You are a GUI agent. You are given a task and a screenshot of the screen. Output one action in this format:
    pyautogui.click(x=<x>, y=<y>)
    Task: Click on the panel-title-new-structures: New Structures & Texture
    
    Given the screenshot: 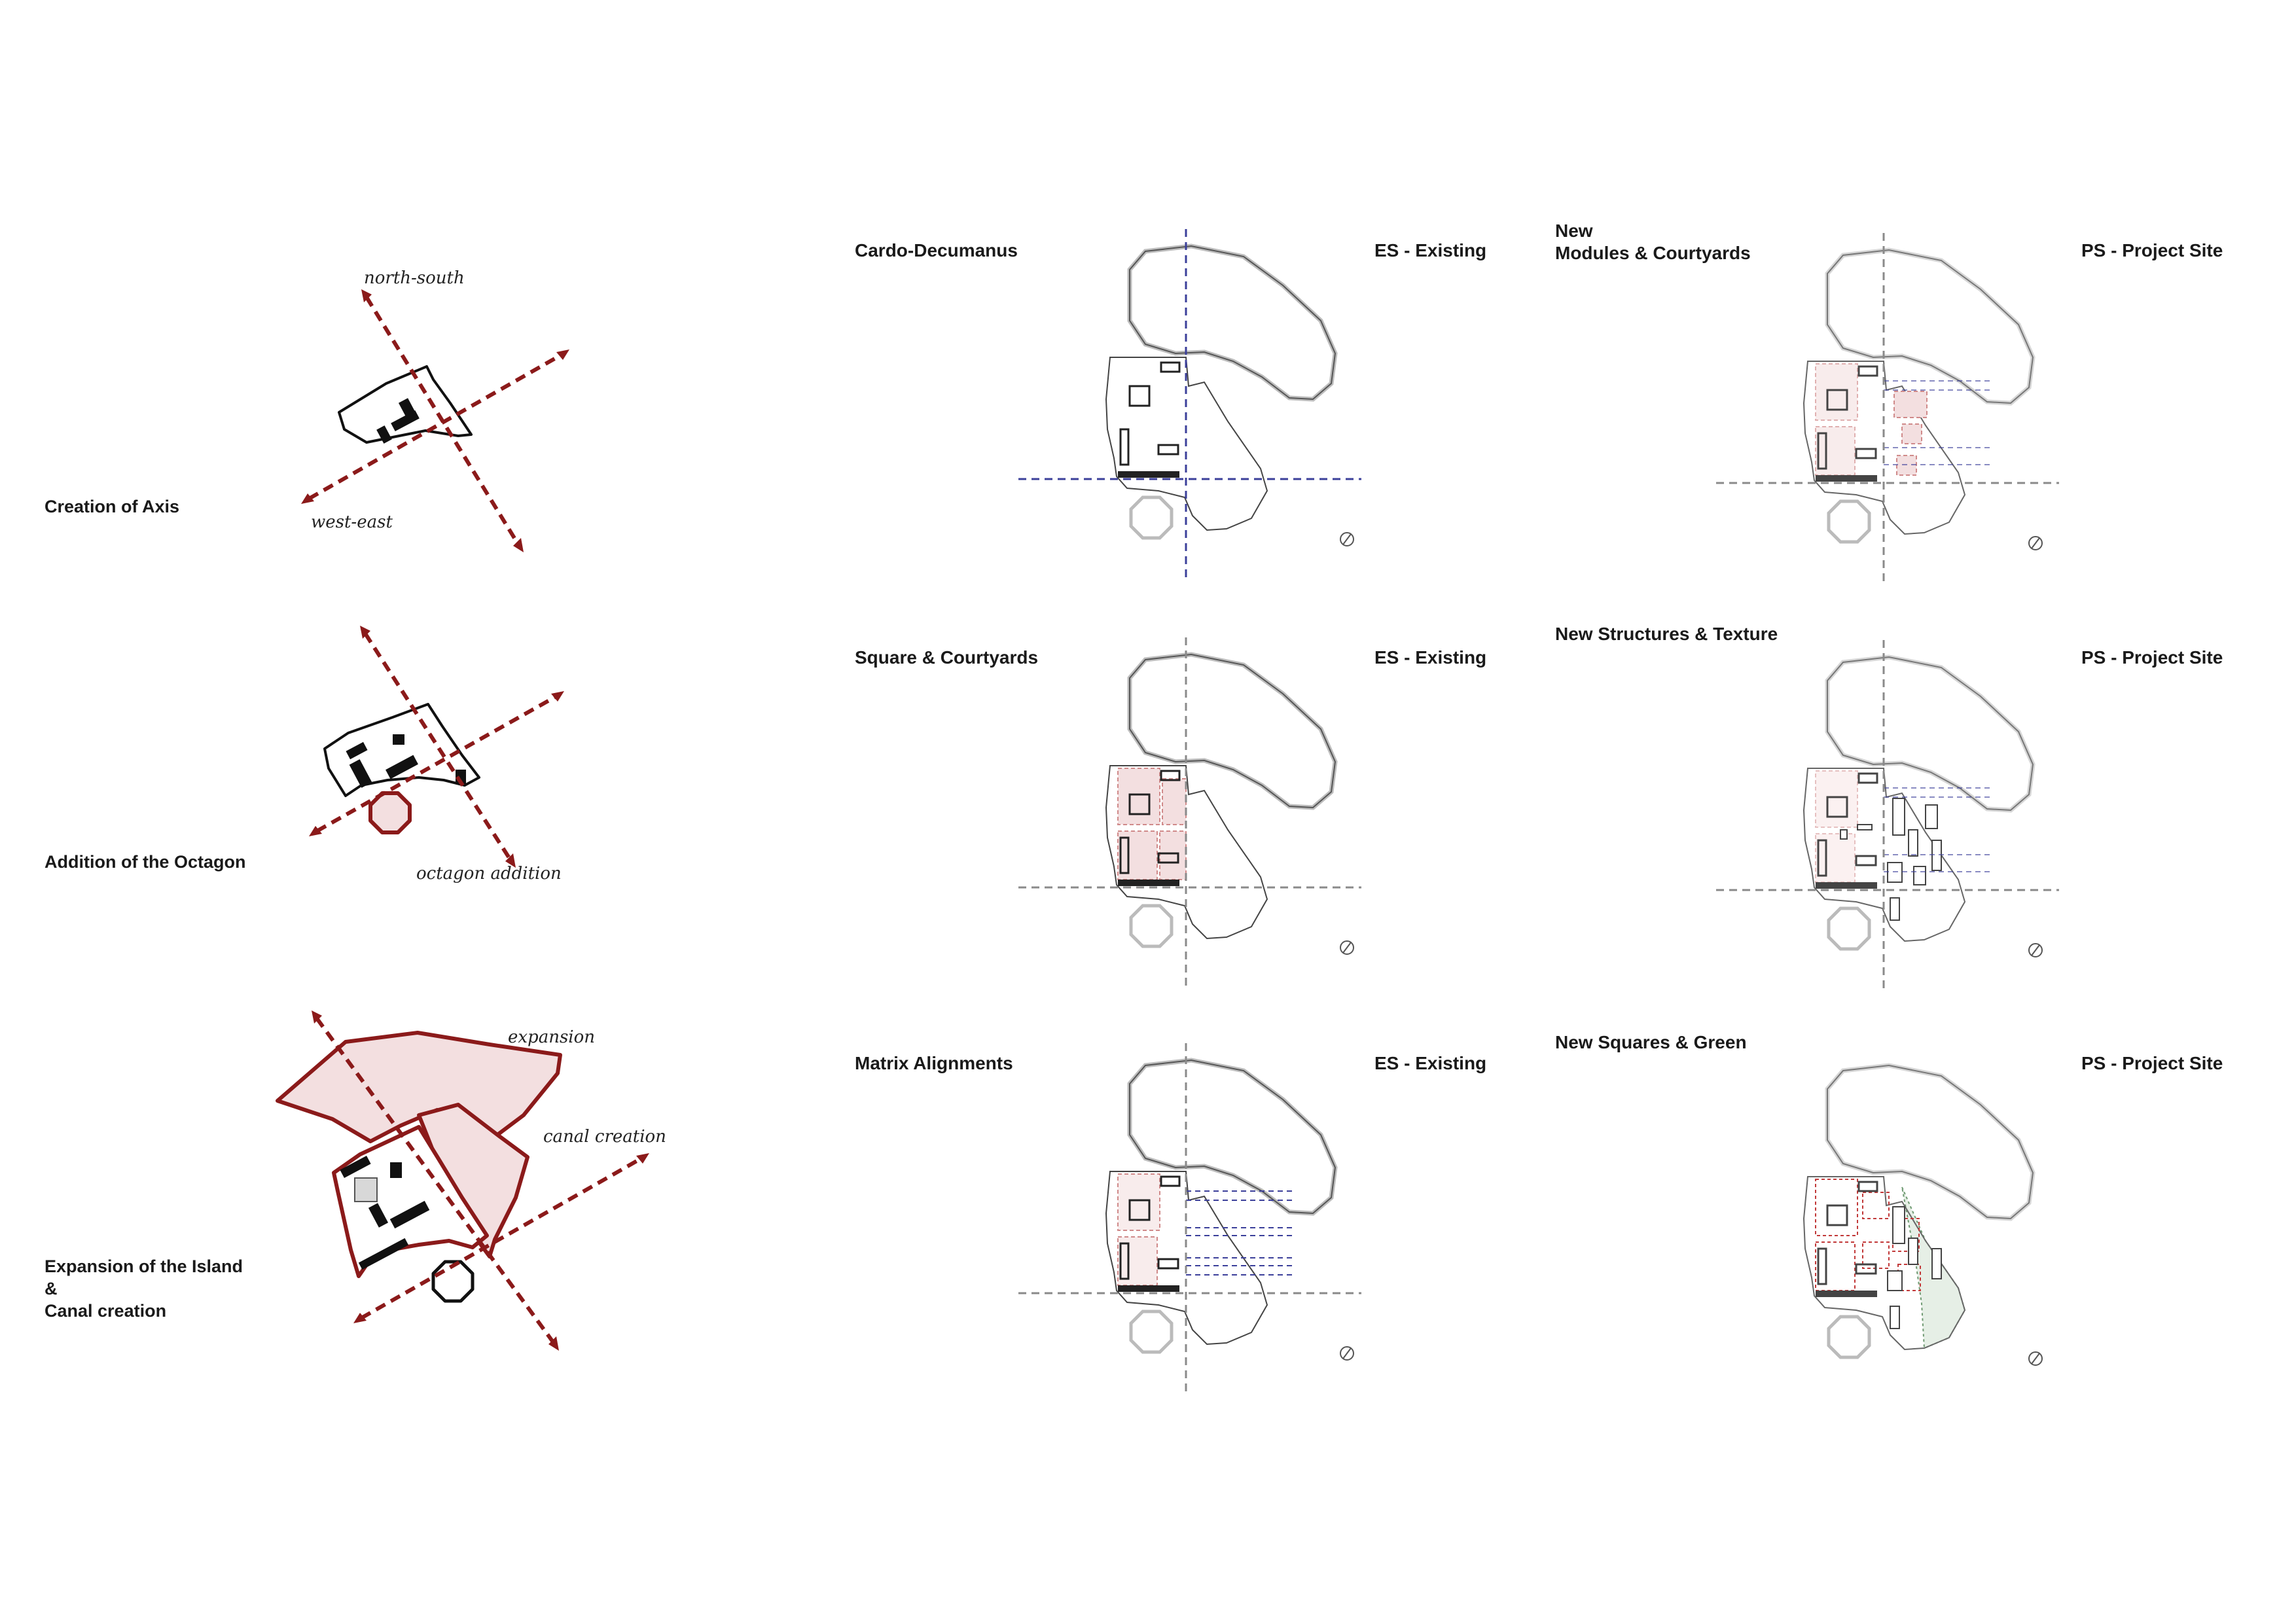 What is the action you would take?
    pyautogui.click(x=1666, y=634)
    